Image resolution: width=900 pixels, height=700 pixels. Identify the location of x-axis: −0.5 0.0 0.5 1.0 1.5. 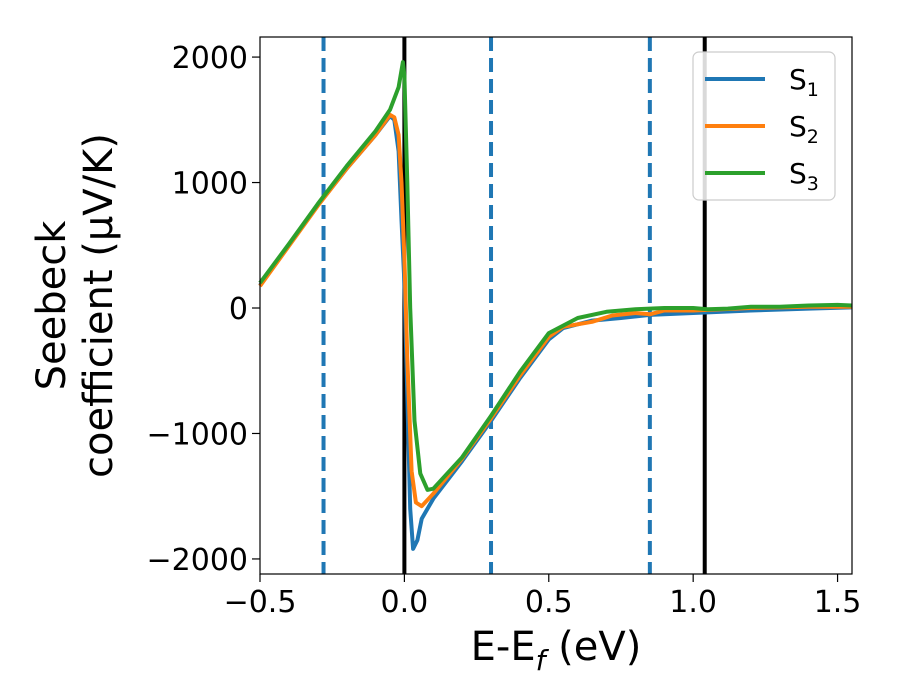
(543, 597).